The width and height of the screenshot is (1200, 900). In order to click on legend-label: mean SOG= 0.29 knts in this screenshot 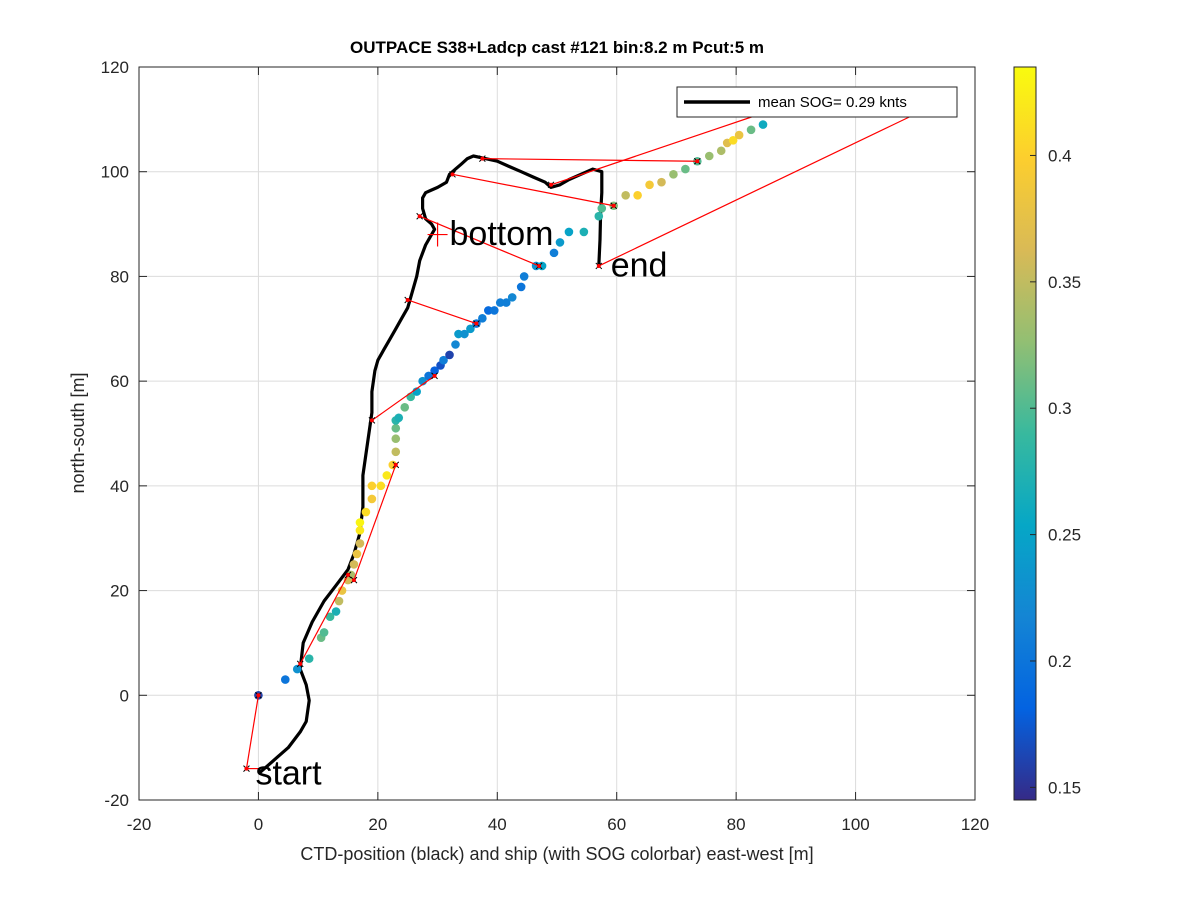, I will do `click(832, 102)`.